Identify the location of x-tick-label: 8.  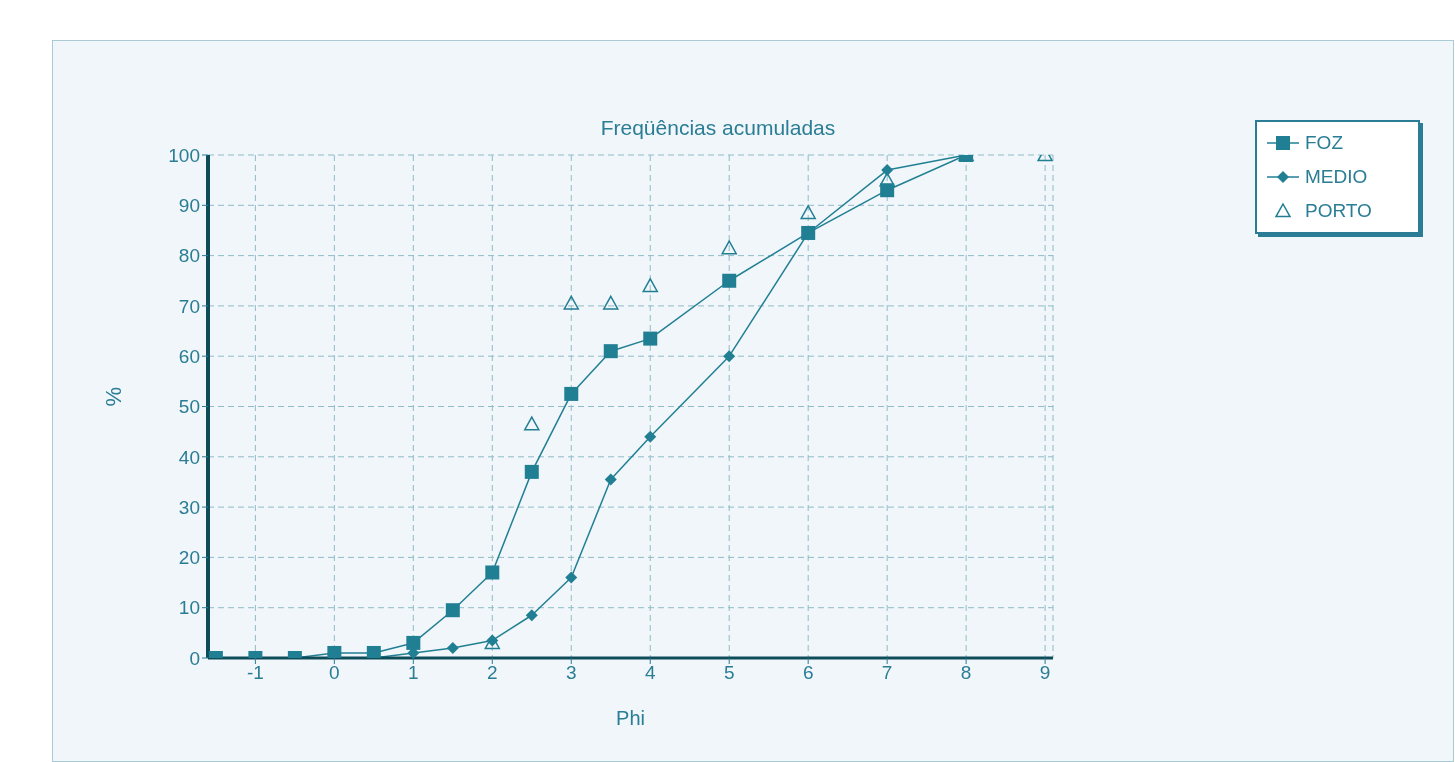
(966, 673).